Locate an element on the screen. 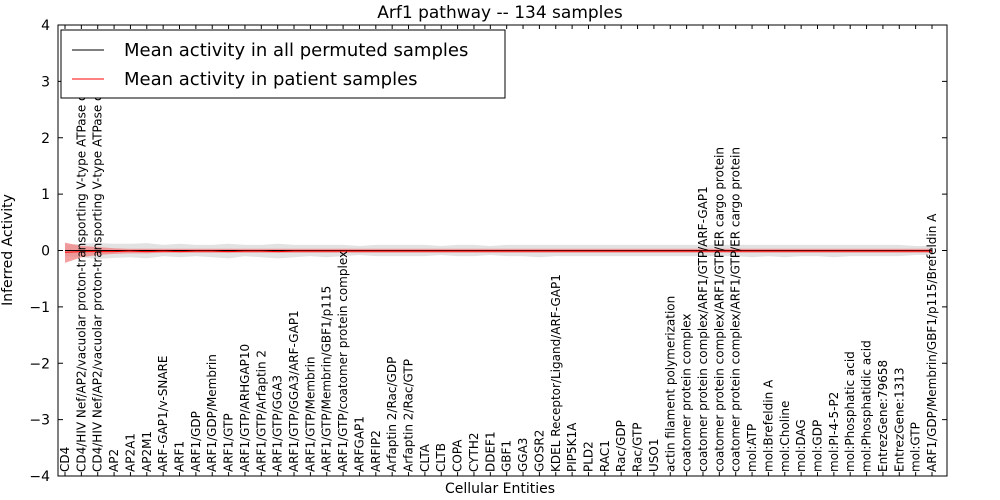 The width and height of the screenshot is (1000, 500). x-tick-label: ARF1/GDP is located at coordinates (196, 441).